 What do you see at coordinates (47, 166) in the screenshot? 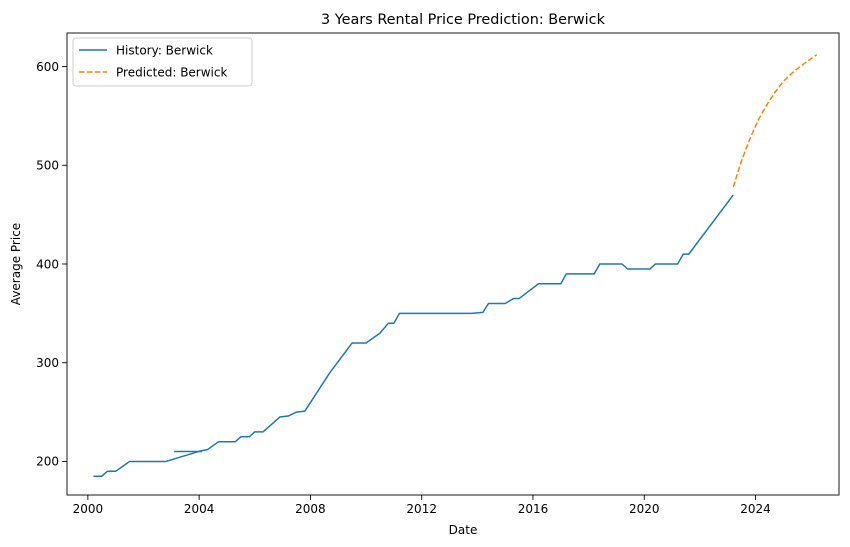
I see `y-tick-label: 500` at bounding box center [47, 166].